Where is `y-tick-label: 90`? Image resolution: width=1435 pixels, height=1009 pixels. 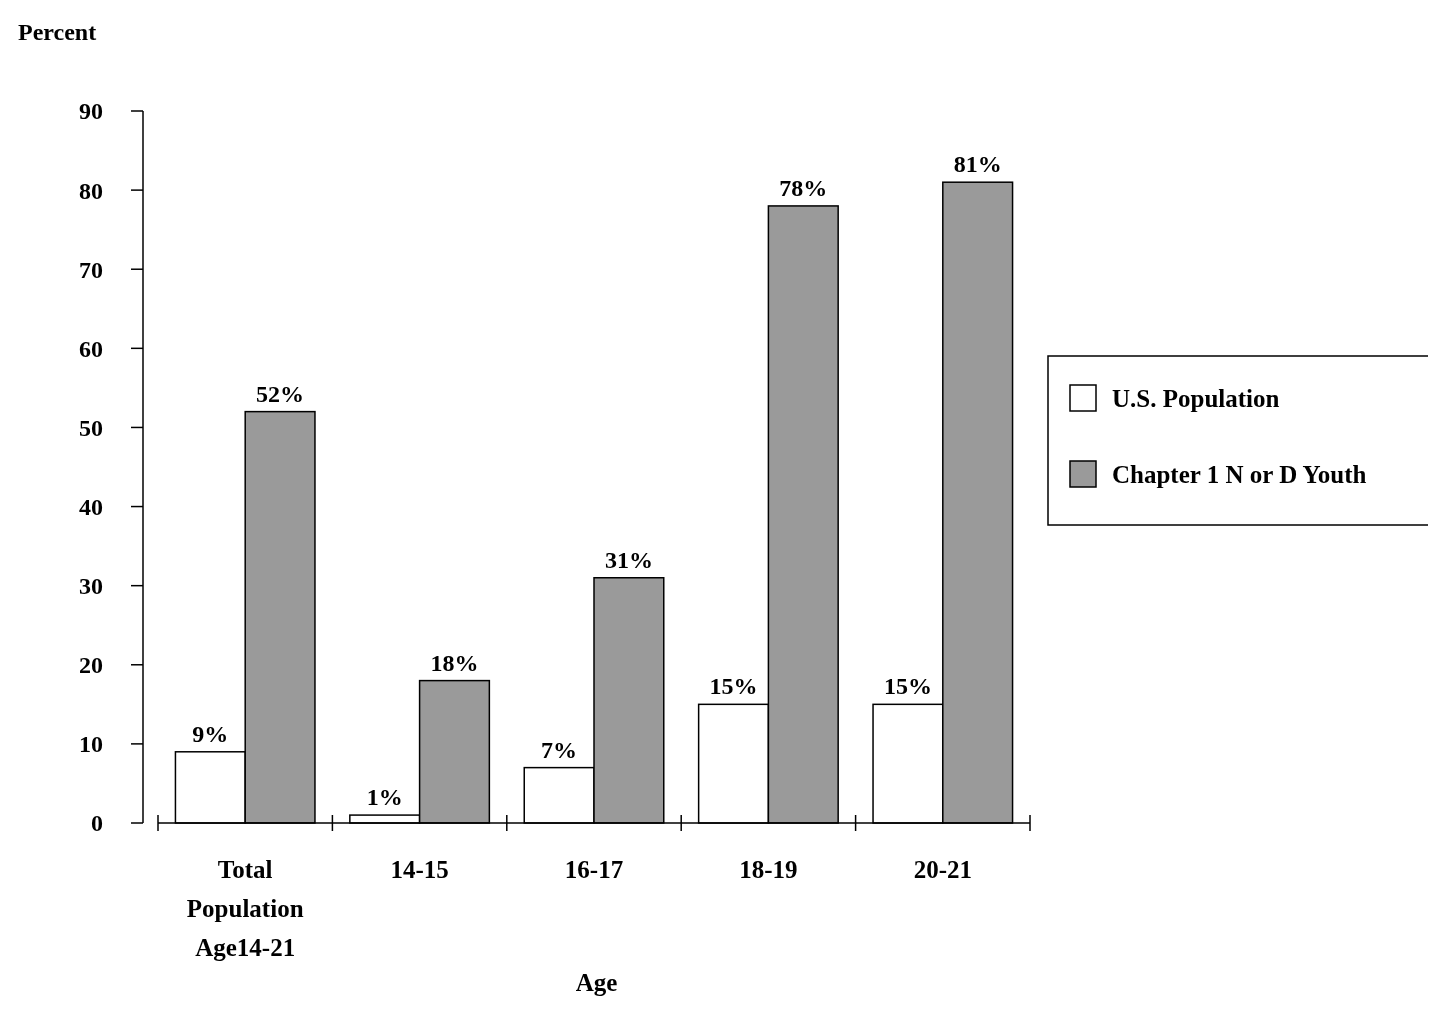 y-tick-label: 90 is located at coordinates (91, 111).